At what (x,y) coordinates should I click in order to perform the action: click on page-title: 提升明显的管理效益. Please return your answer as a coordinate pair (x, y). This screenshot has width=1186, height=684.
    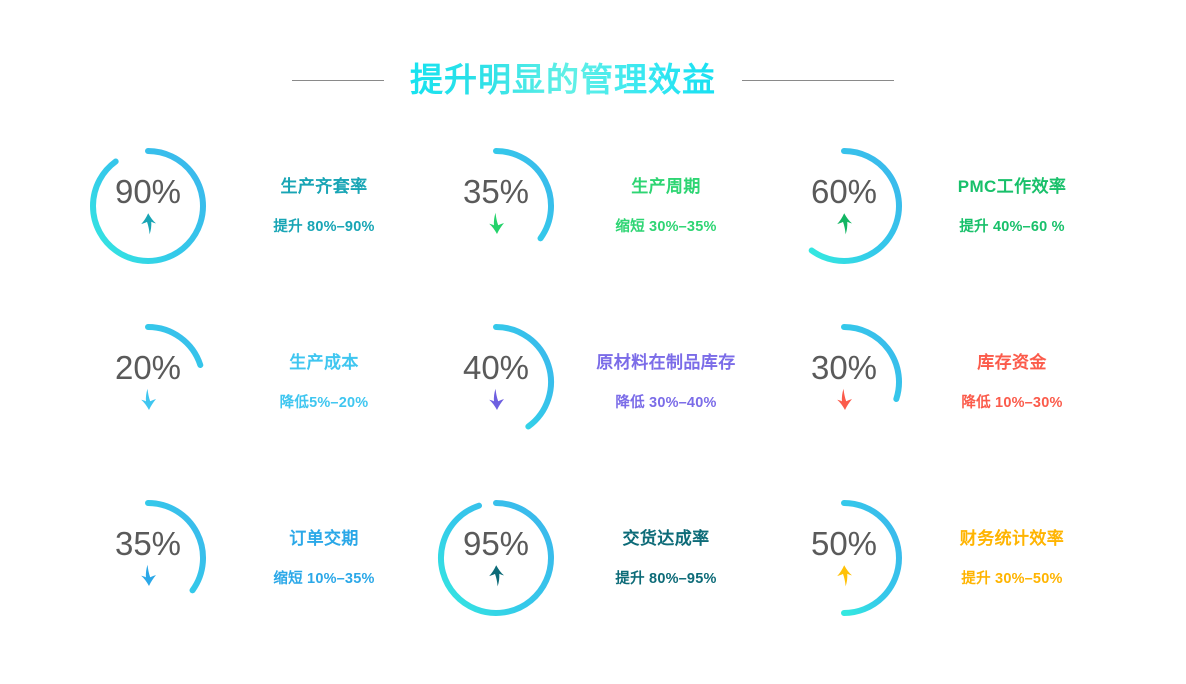
    Looking at the image, I should click on (563, 79).